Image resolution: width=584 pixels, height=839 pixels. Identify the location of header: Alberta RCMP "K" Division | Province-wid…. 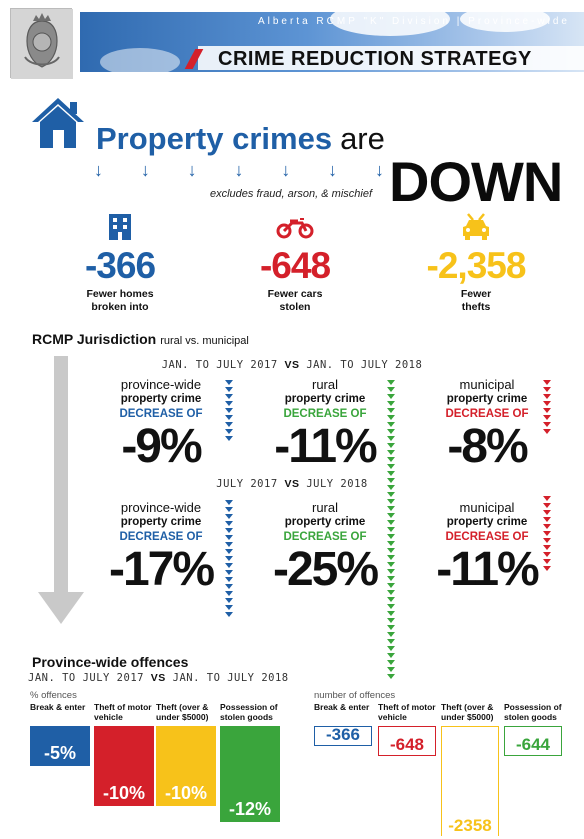
(292, 41).